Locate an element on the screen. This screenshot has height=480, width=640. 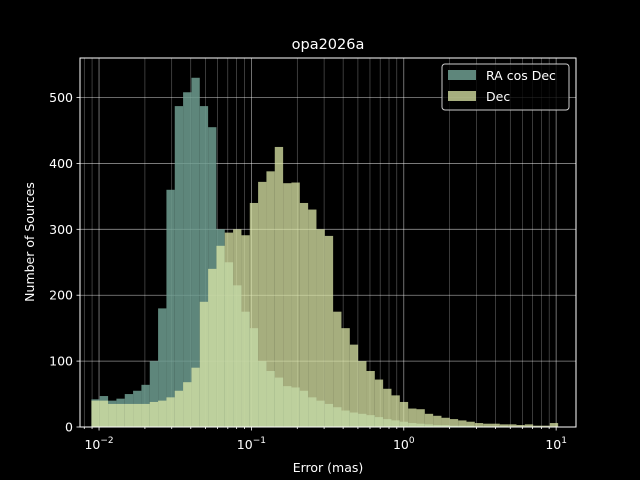
y-tick-label: 0 is located at coordinates (69, 427).